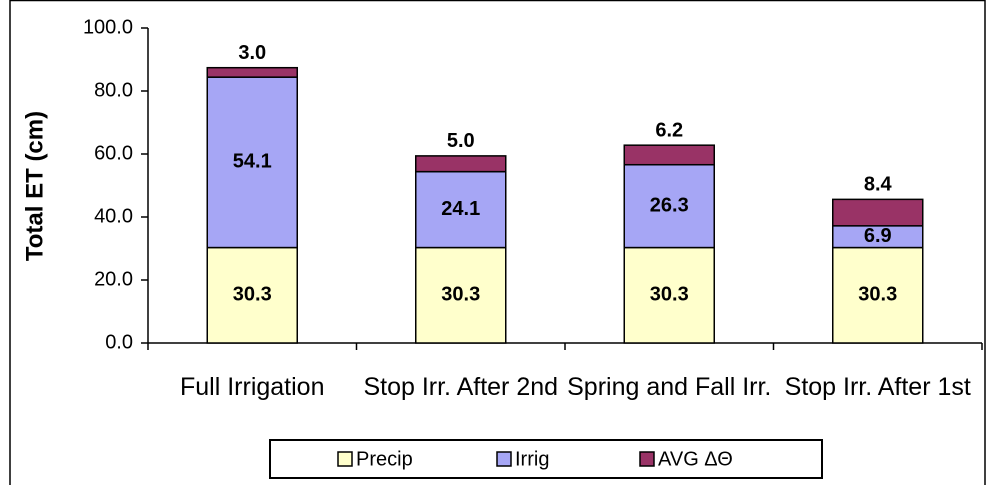 This screenshot has width=986, height=485. Describe the element at coordinates (384, 459) in the screenshot. I see `legend-label: Precip` at that location.